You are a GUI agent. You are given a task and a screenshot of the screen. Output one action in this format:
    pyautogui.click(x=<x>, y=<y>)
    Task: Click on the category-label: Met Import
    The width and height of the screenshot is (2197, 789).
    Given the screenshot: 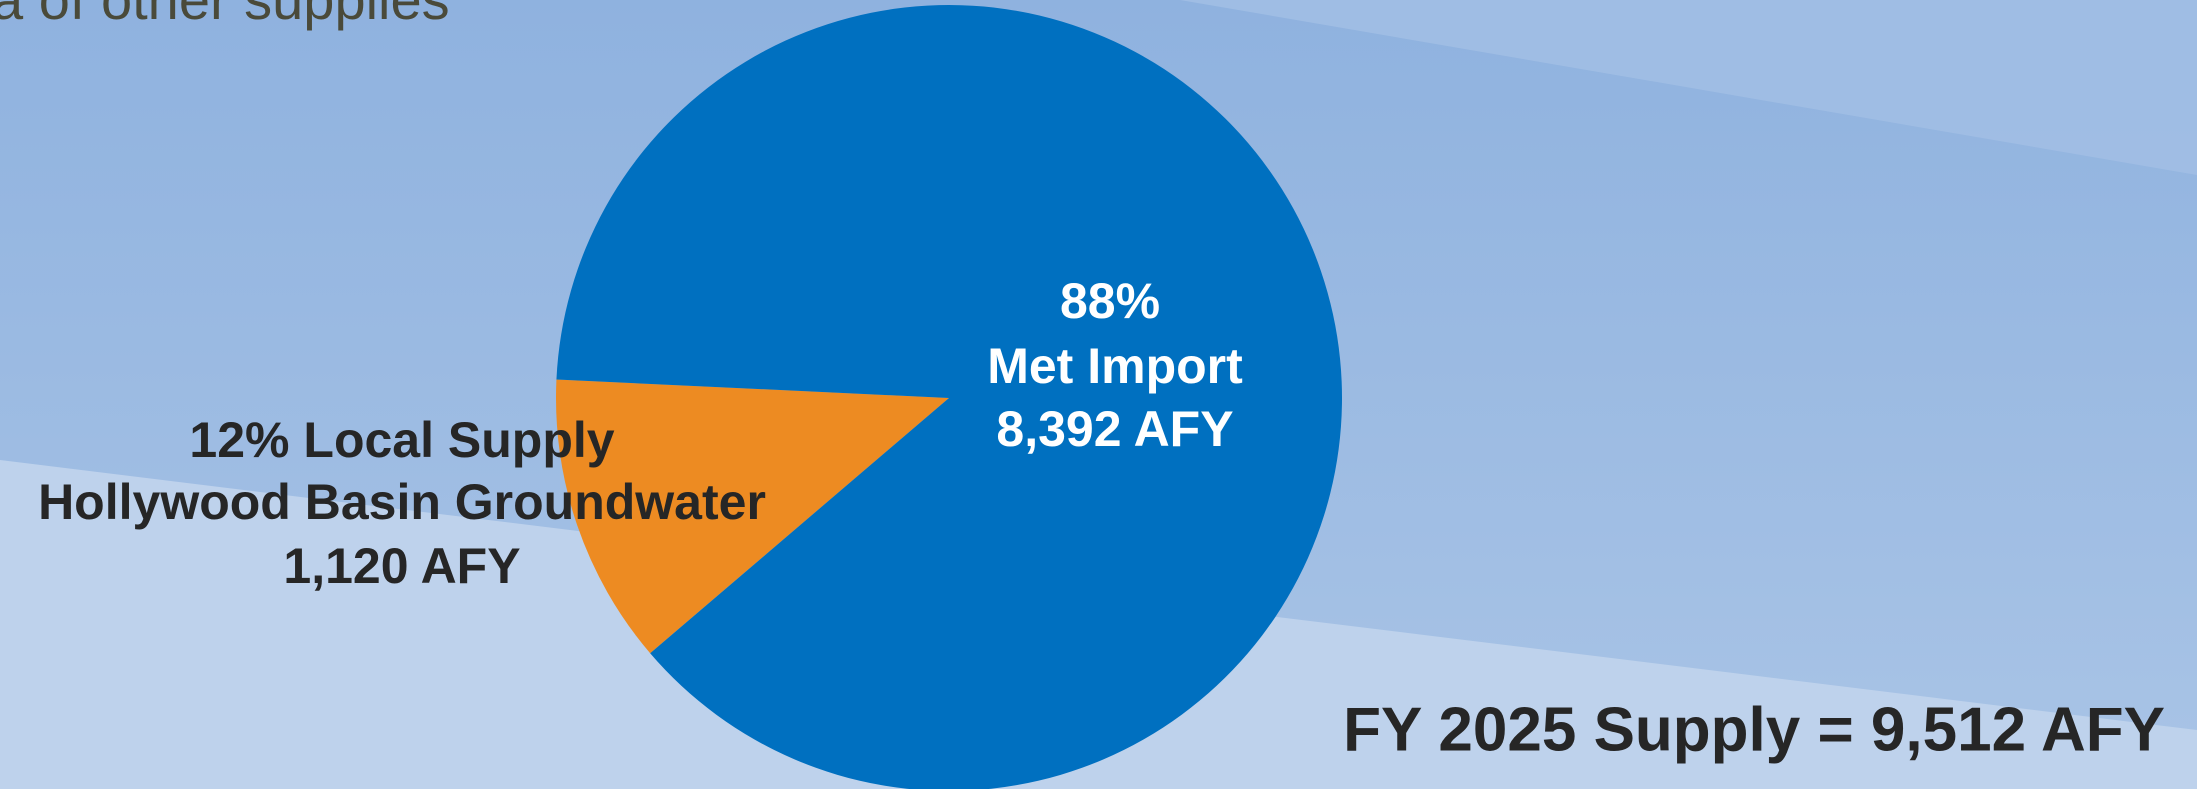 What is the action you would take?
    pyautogui.click(x=1115, y=366)
    